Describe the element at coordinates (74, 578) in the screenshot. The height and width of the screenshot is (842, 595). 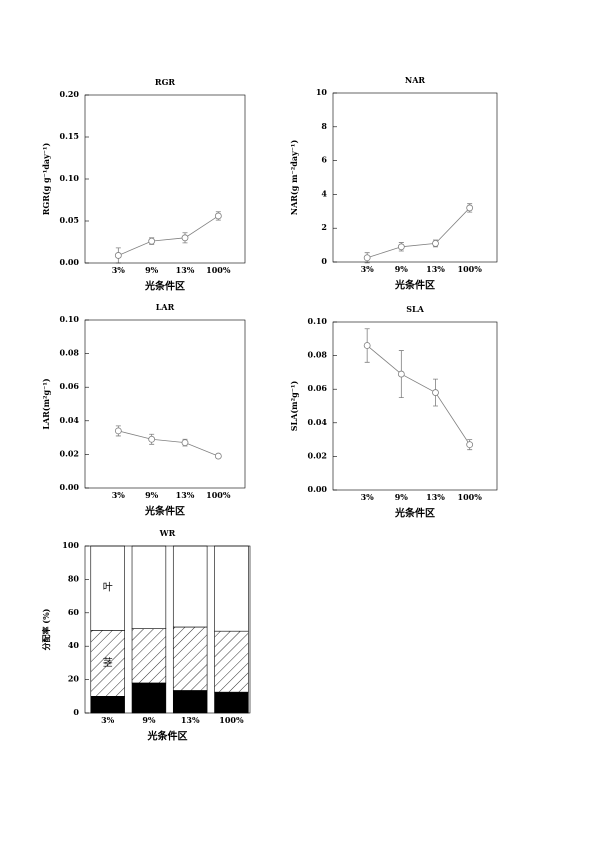
I see `y-tick-label: 80` at that location.